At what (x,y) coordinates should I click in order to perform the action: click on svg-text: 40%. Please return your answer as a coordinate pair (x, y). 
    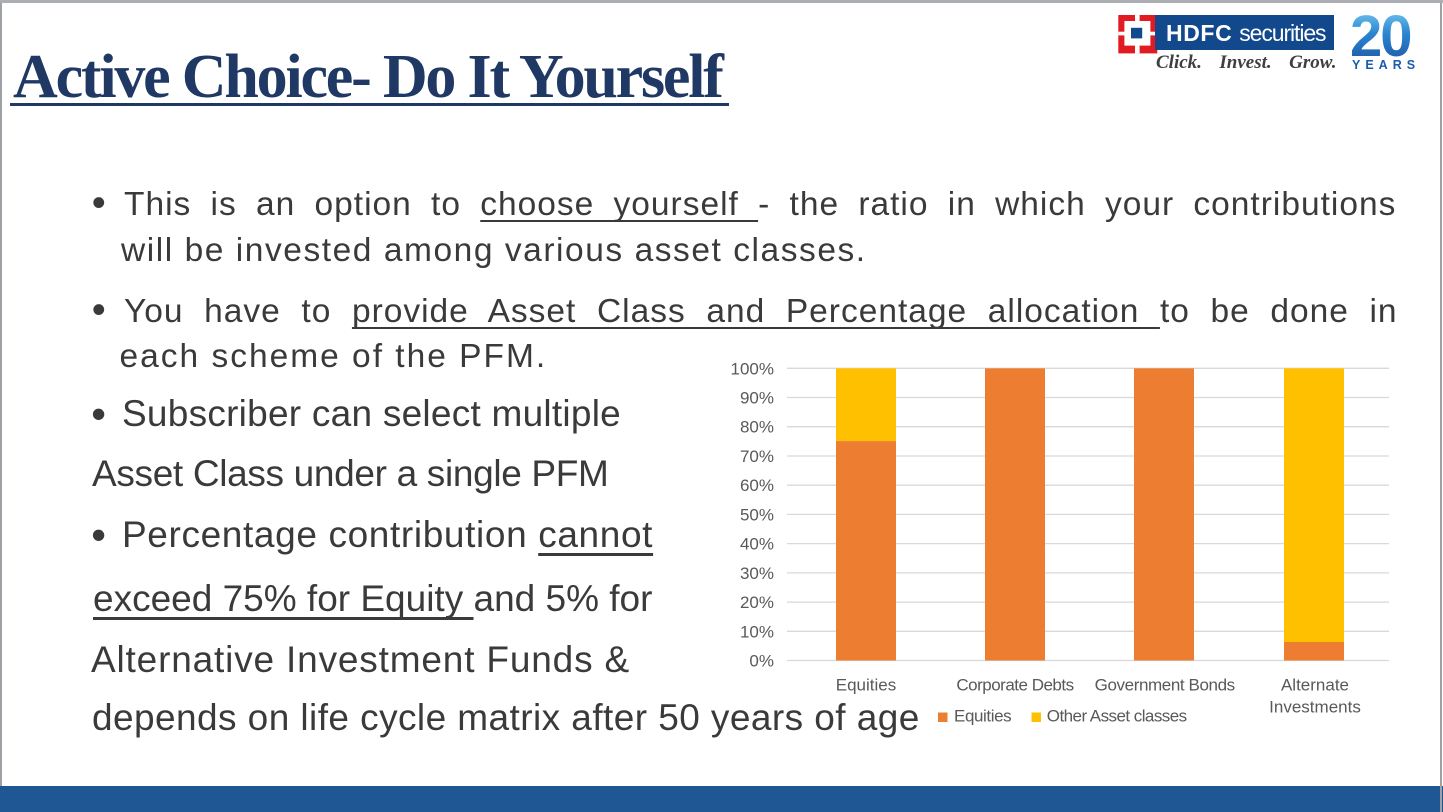
    Looking at the image, I should click on (757, 544).